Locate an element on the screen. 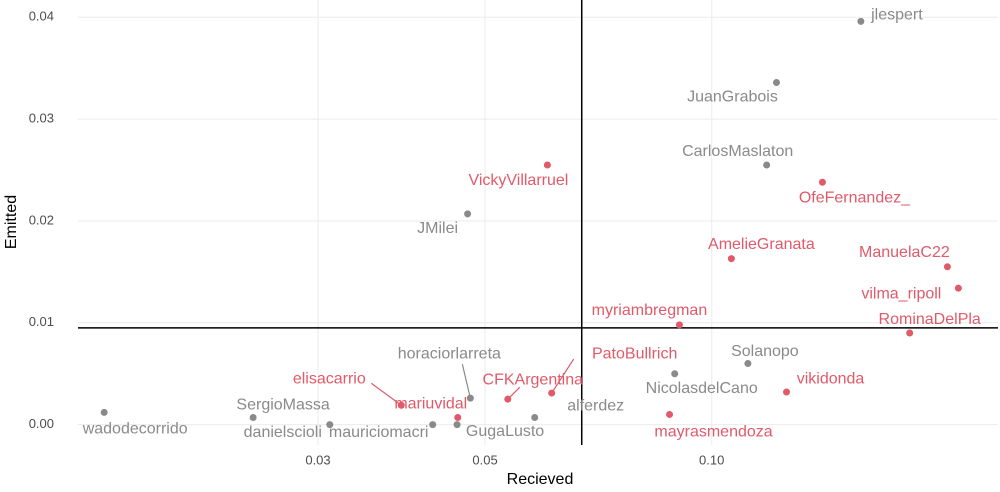  point-label: danielscioli is located at coordinates (283, 432).